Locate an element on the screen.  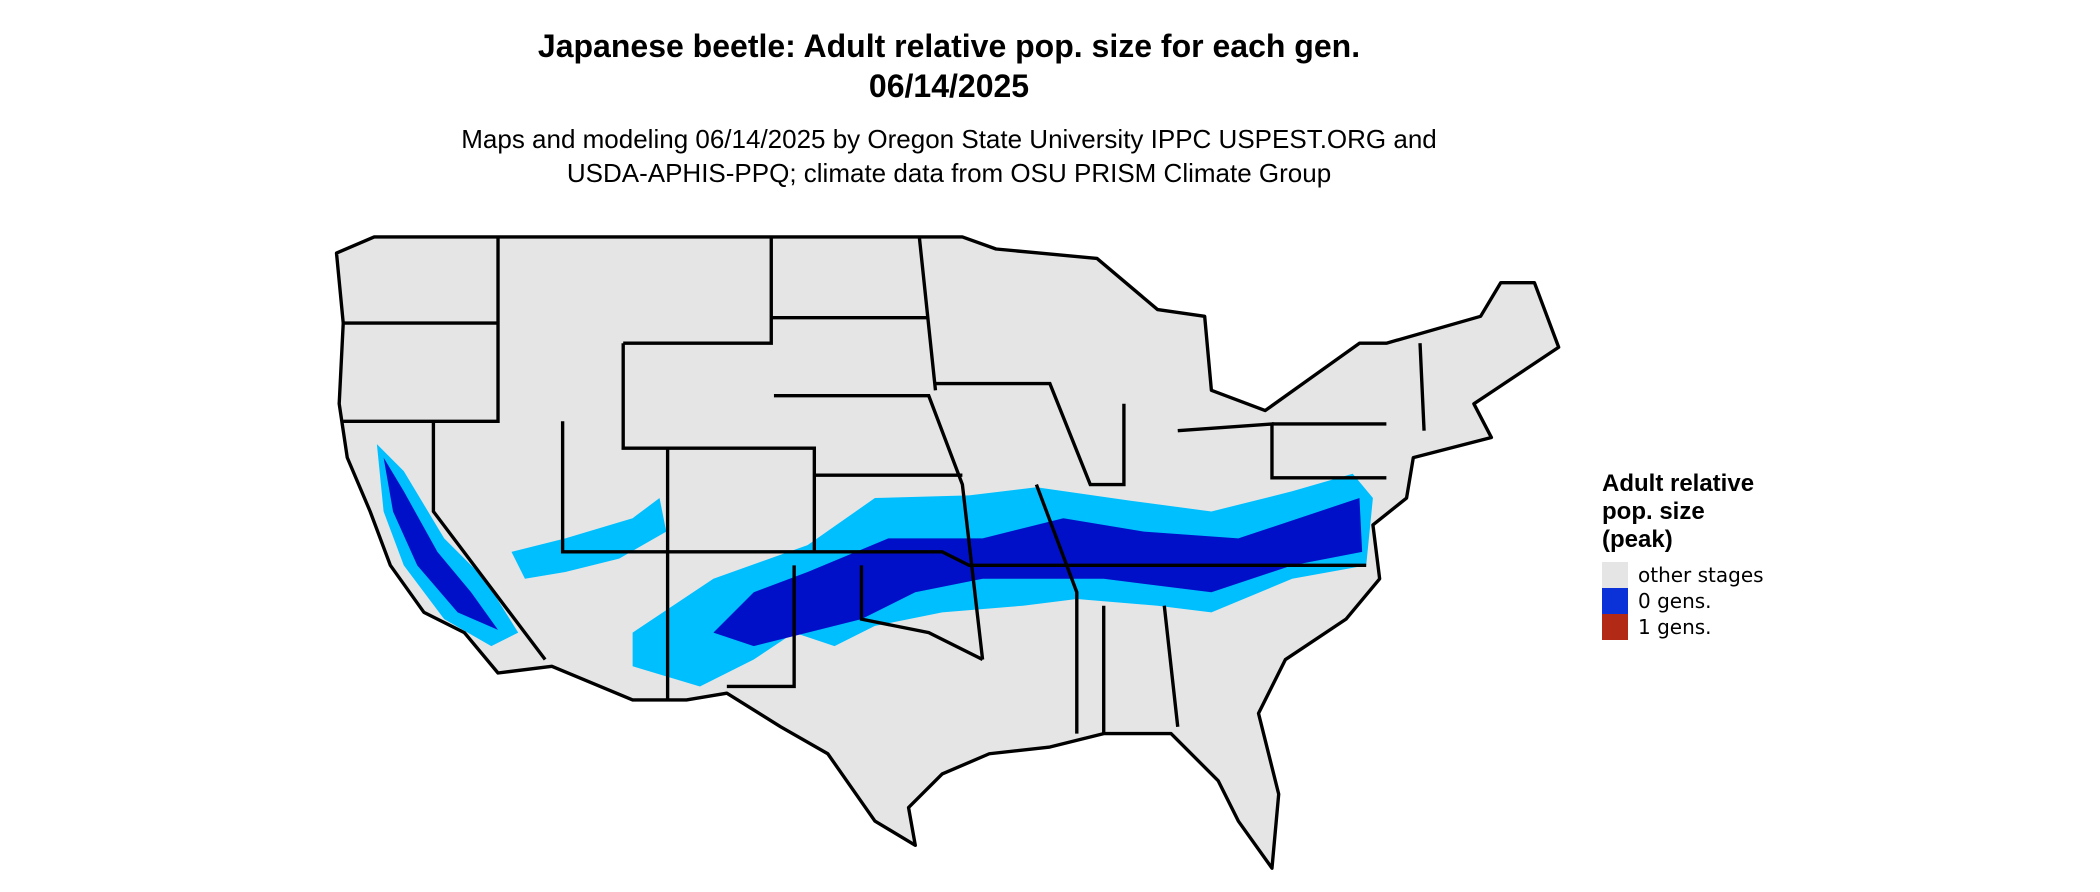
legend-label: 1 gens. is located at coordinates (1675, 627).